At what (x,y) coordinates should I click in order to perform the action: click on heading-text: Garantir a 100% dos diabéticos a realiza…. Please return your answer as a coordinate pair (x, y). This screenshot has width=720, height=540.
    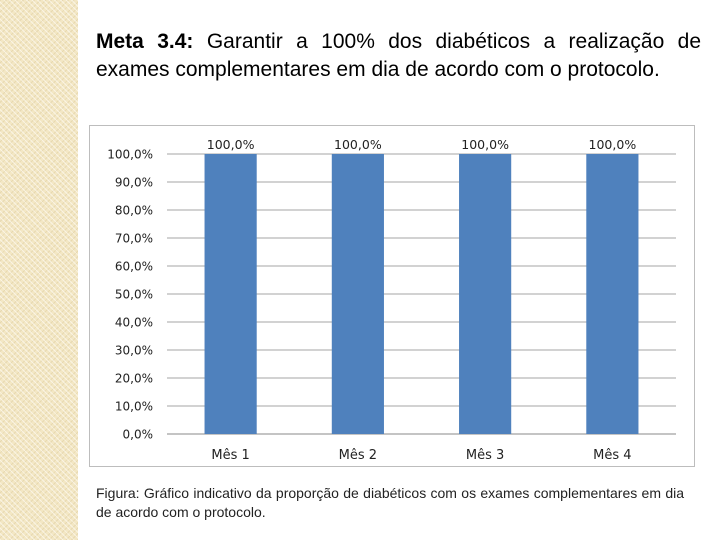
    Looking at the image, I should click on (398, 55).